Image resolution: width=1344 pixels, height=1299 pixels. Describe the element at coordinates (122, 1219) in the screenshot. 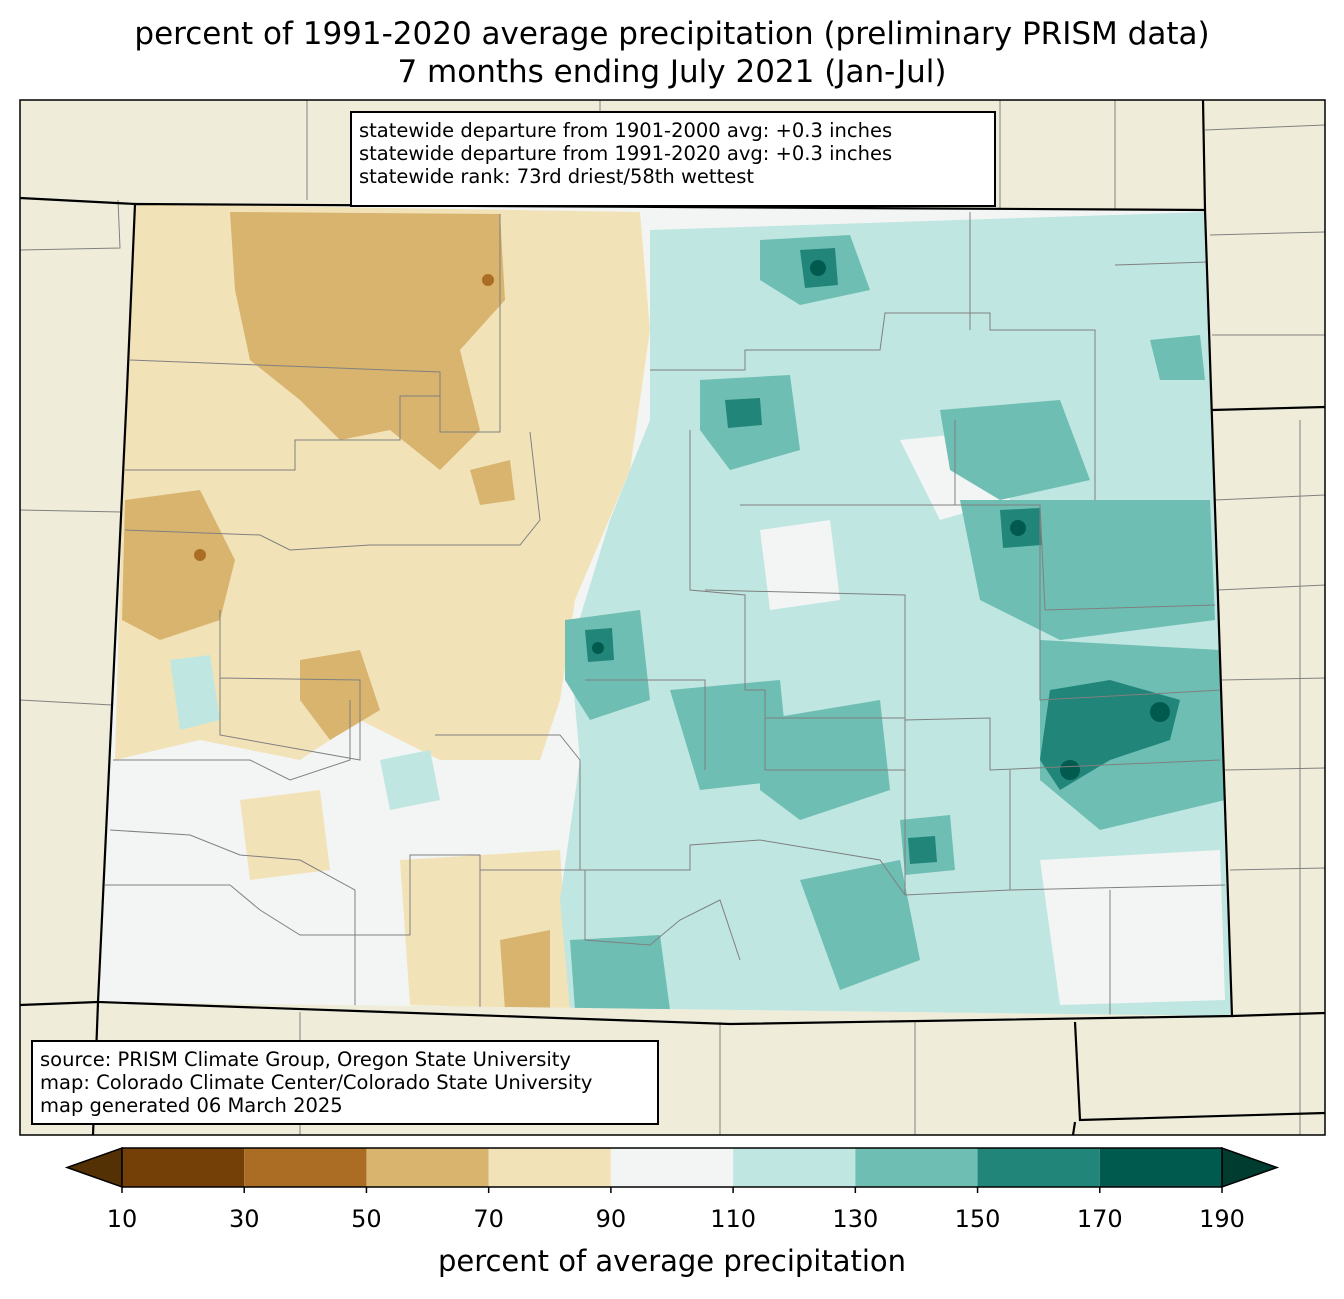

I see `colorbar-tick-label: 10` at that location.